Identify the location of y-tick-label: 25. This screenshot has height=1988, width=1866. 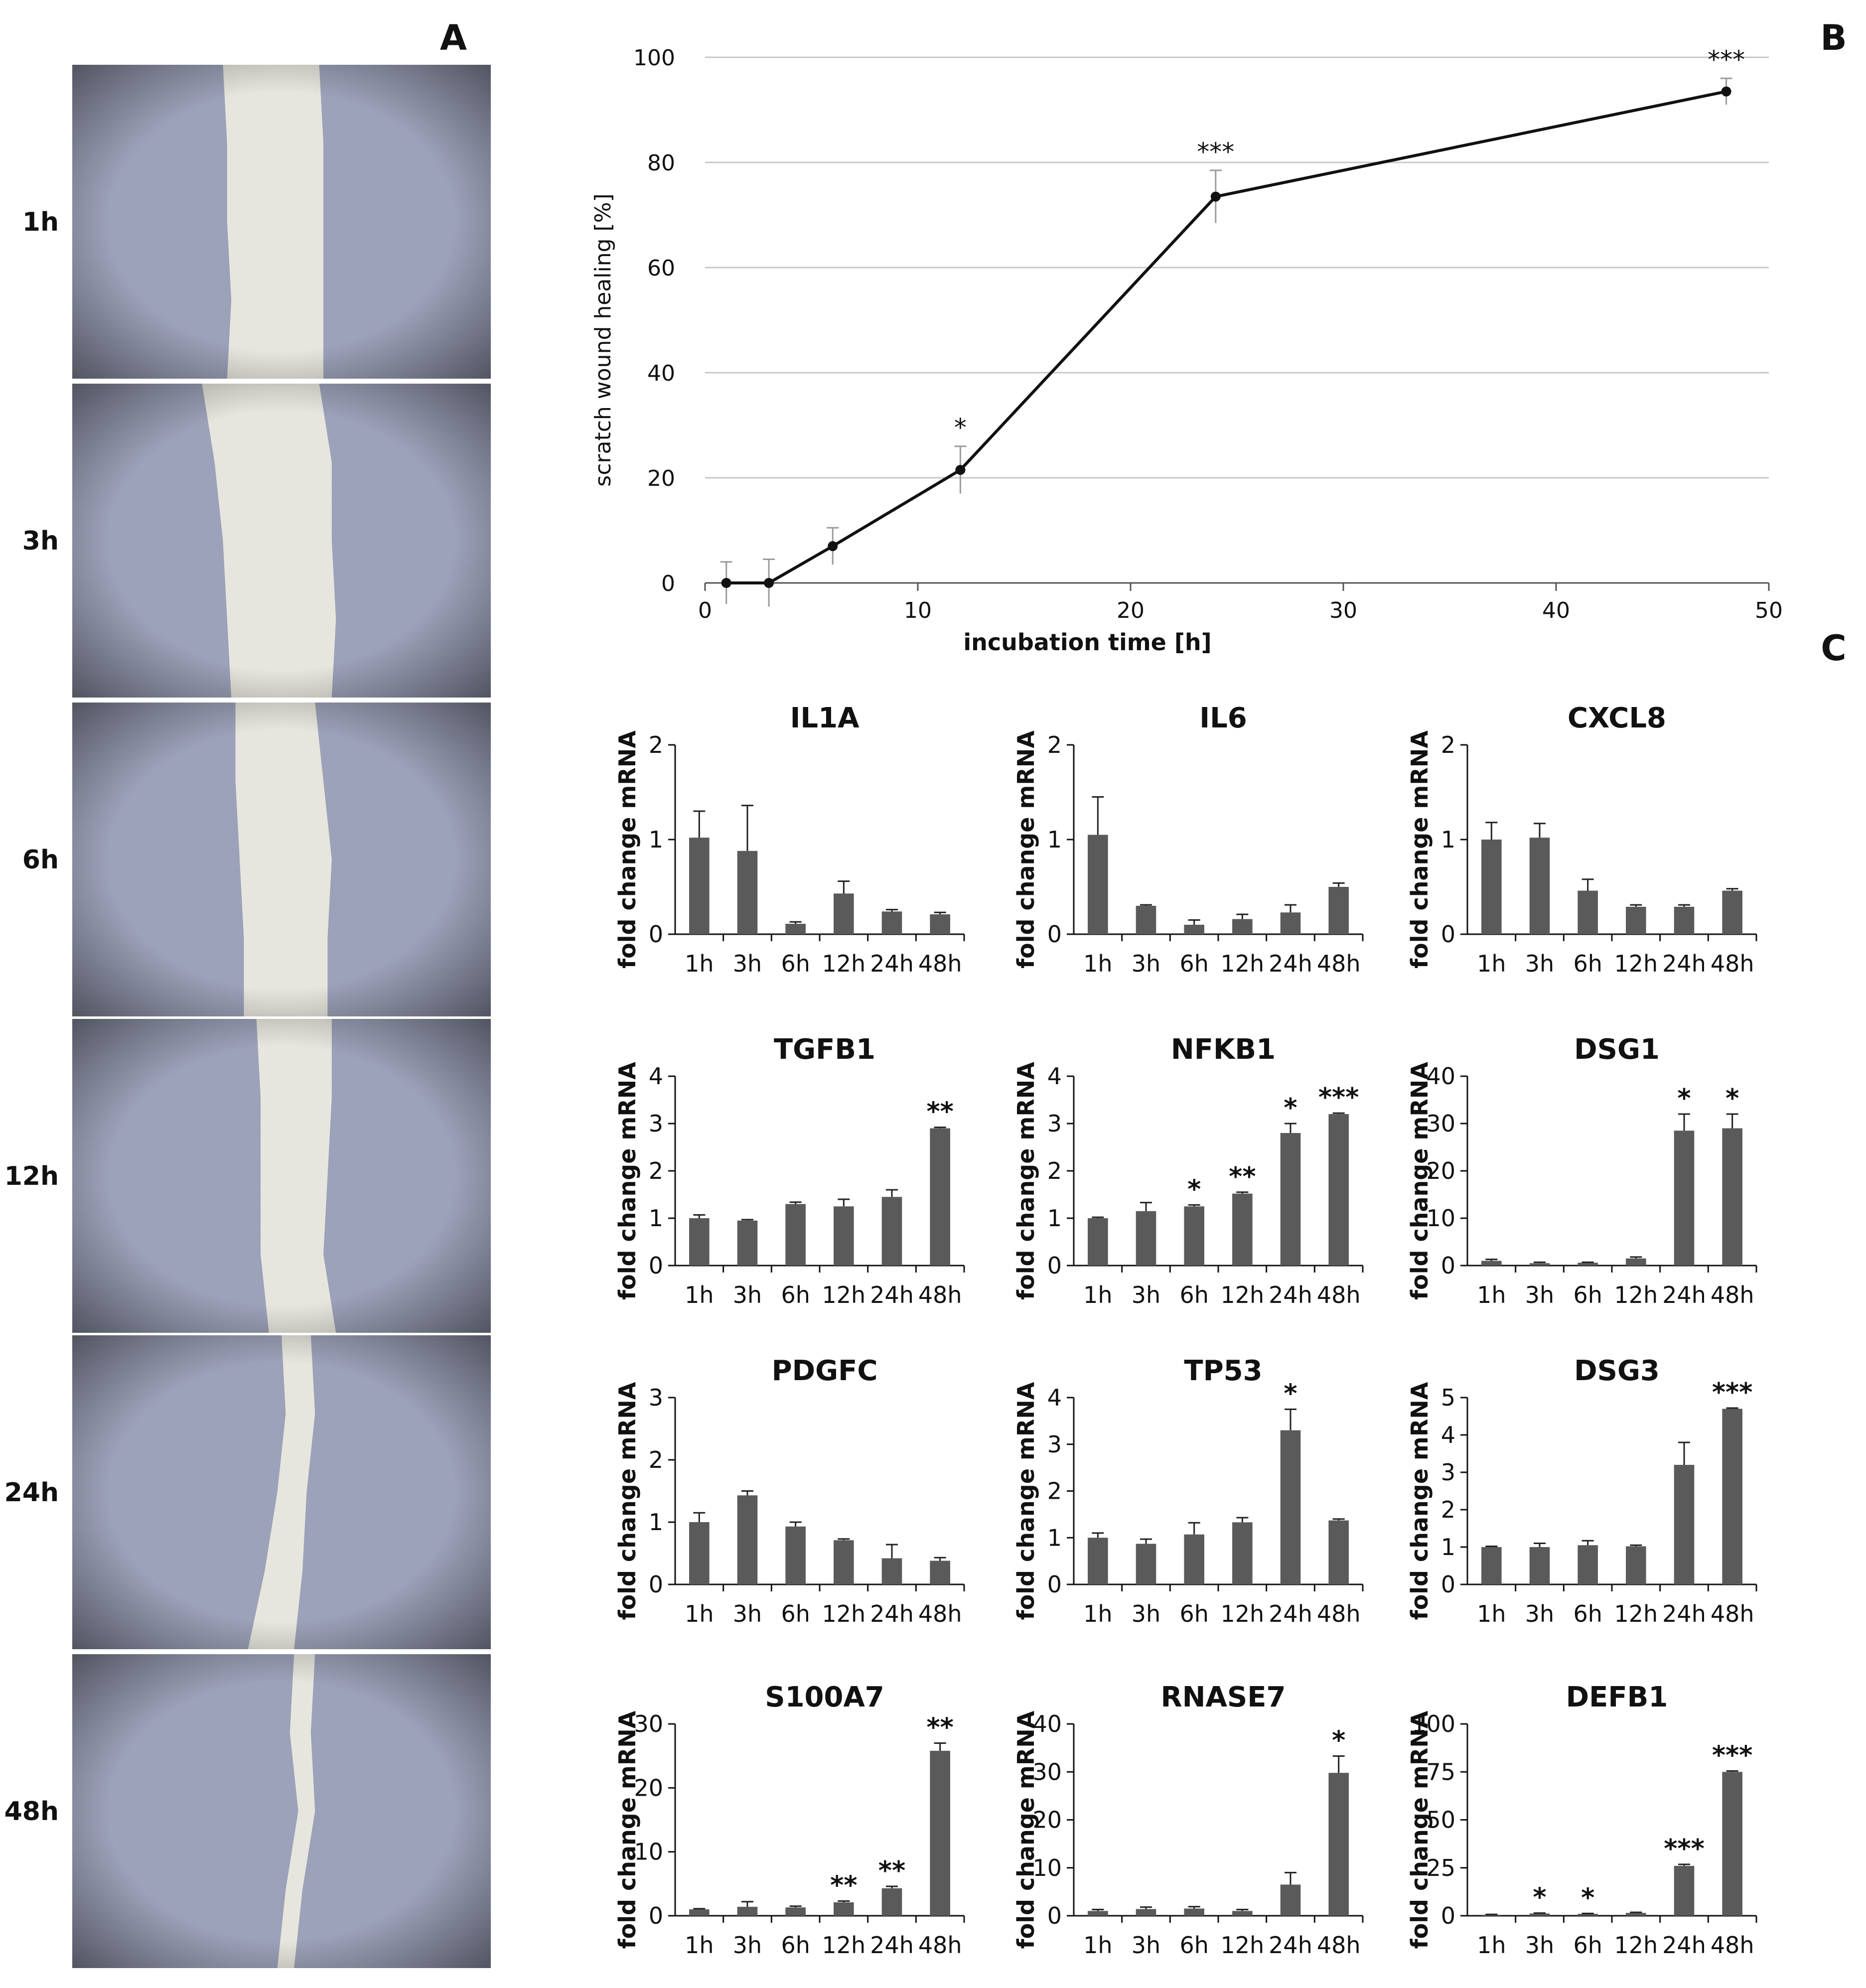
(1441, 1868).